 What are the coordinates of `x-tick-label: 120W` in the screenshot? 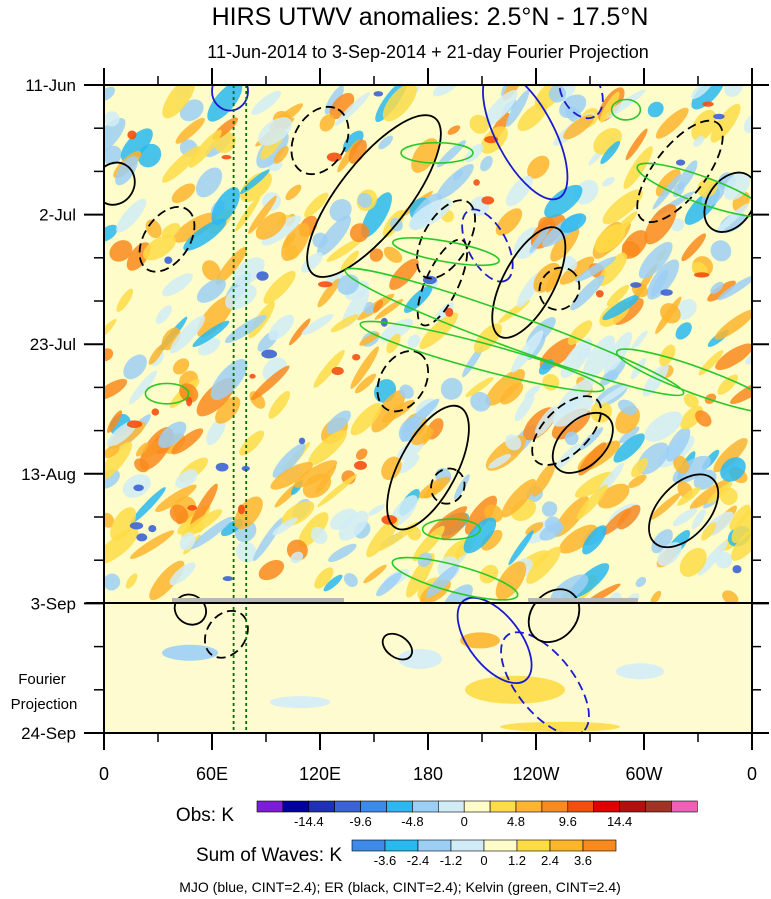 It's located at (535, 774).